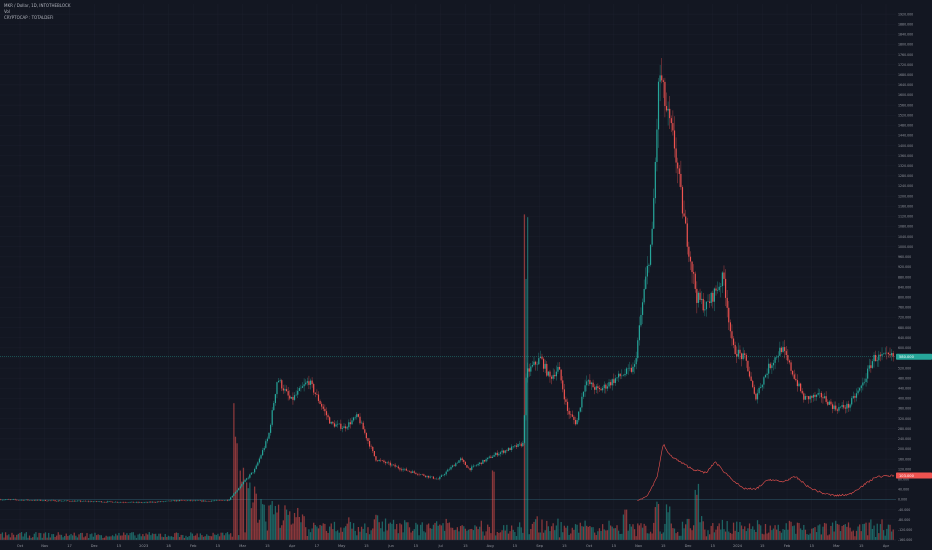 The image size is (932, 550). I want to click on volume-indicator-label: Vol, so click(7, 11).